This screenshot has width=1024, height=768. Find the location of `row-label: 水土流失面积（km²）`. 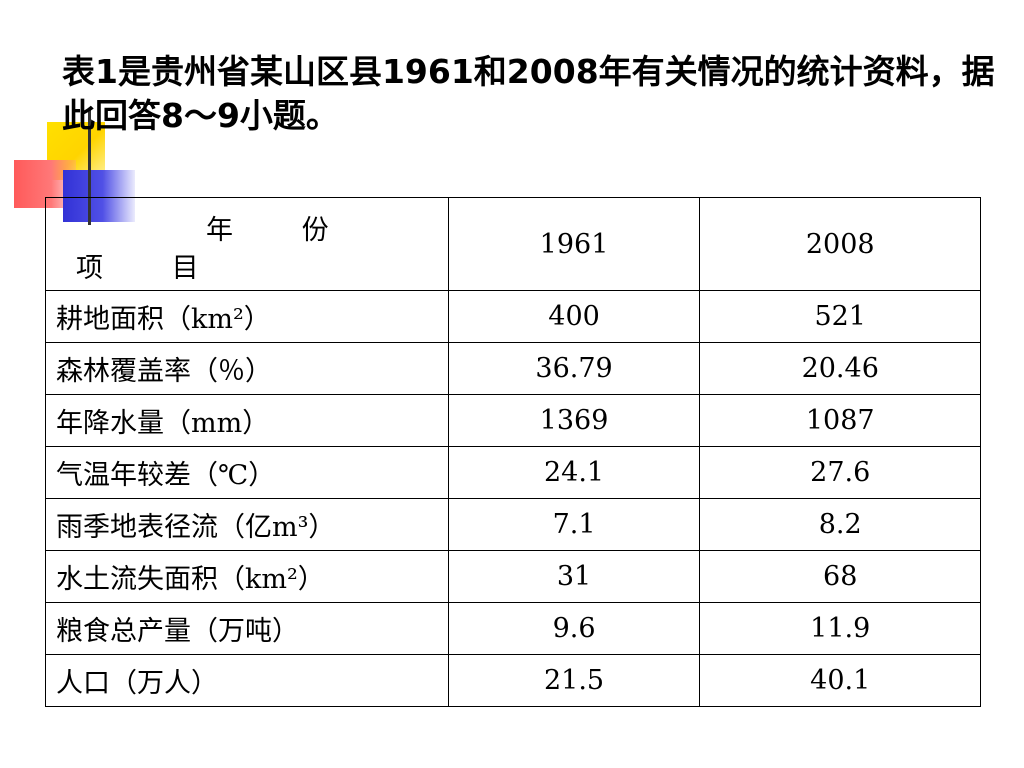

row-label: 水土流失面积（km²） is located at coordinates (247, 576).